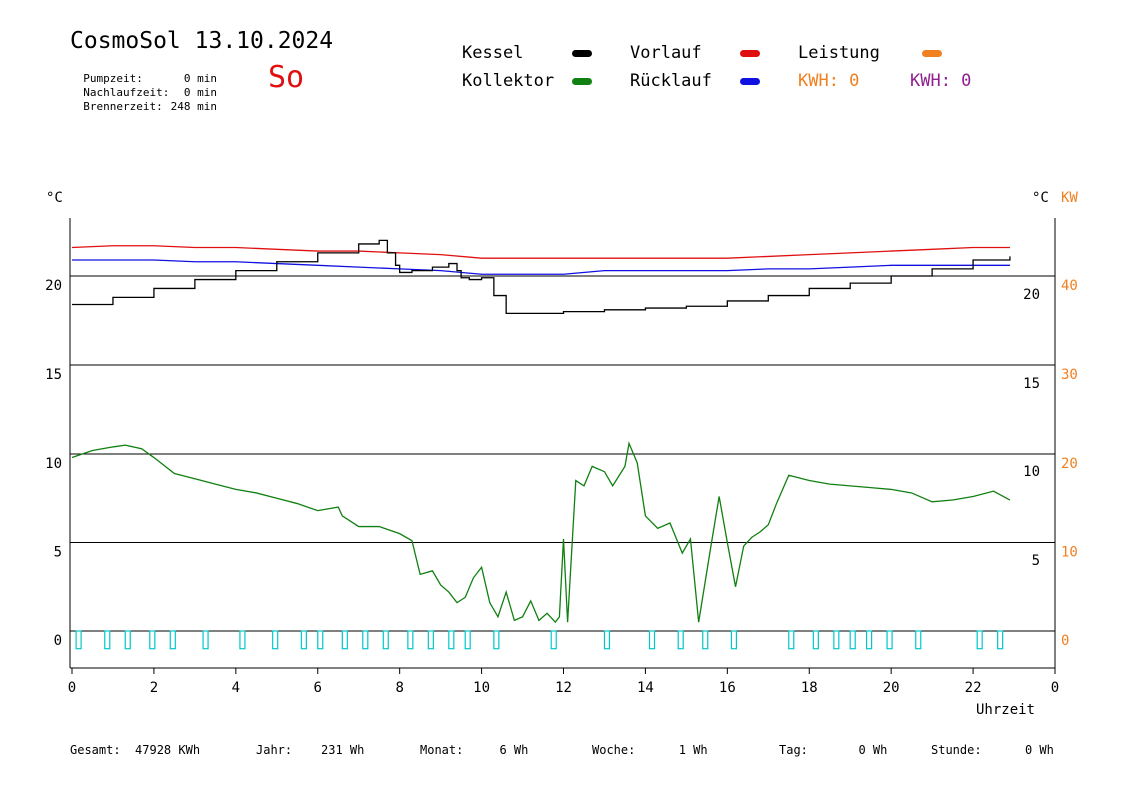 The image size is (1148, 812). Describe the element at coordinates (54, 198) in the screenshot. I see `y-unit-left: °C` at that location.